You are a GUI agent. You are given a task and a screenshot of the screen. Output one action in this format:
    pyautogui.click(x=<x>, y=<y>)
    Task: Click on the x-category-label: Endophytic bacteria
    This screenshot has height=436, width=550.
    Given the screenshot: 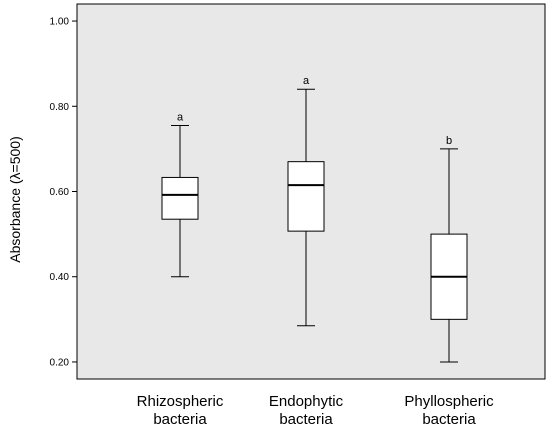 What is the action you would take?
    pyautogui.click(x=306, y=410)
    